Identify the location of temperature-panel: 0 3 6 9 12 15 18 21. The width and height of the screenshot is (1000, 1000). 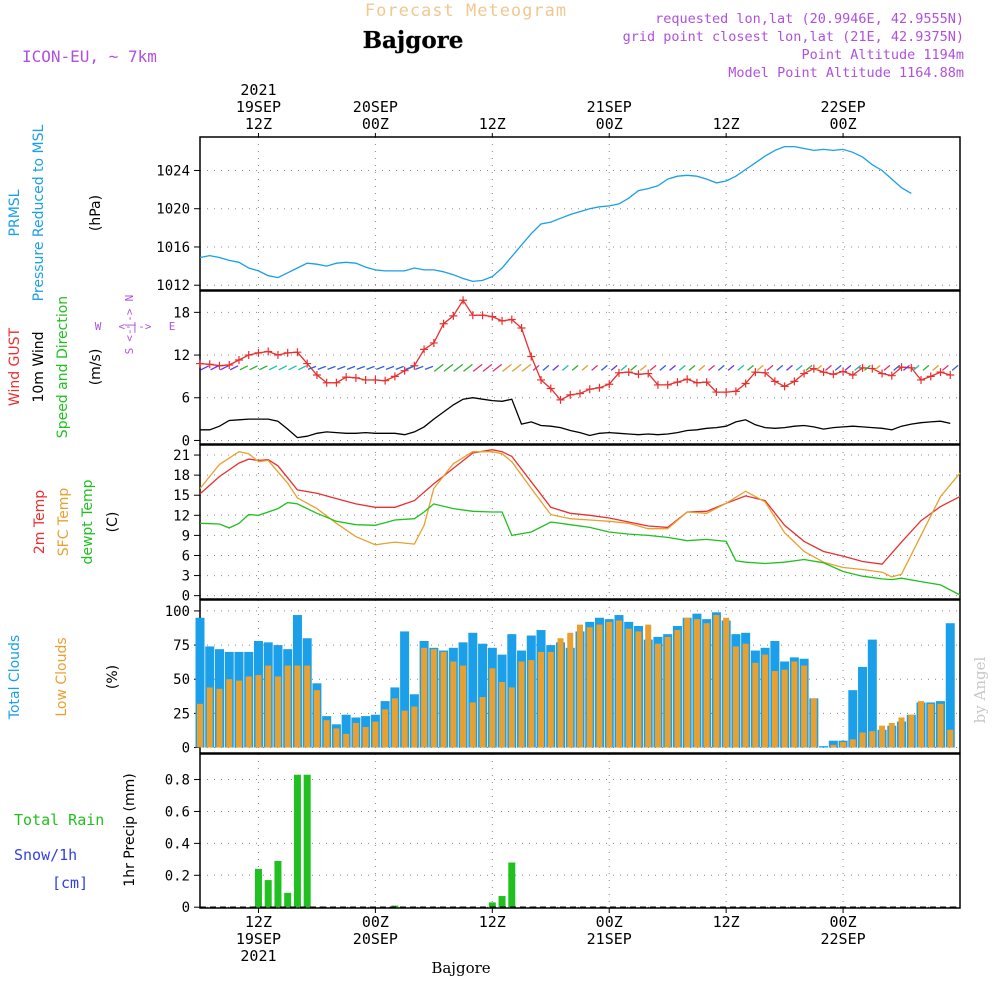
(567, 524).